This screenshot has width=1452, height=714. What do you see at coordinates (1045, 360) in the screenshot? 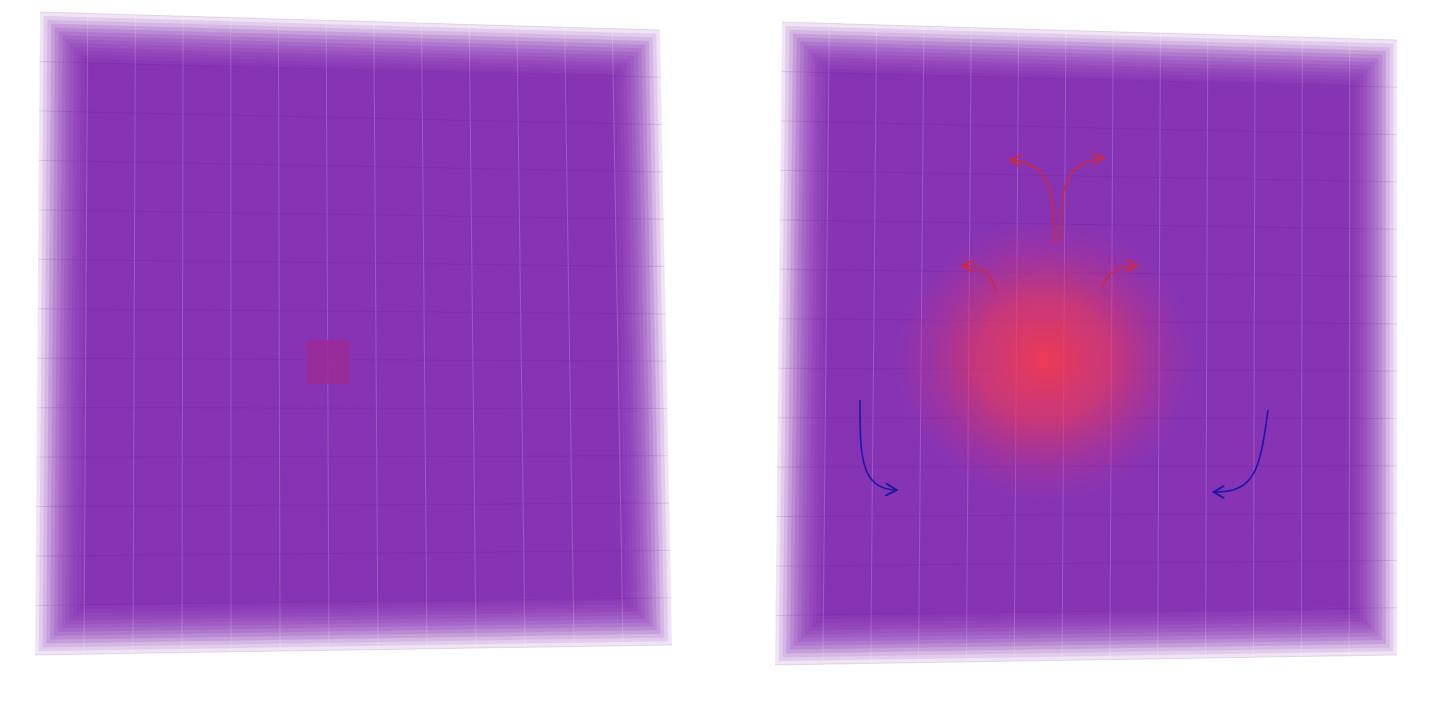
I see `heat-region` at bounding box center [1045, 360].